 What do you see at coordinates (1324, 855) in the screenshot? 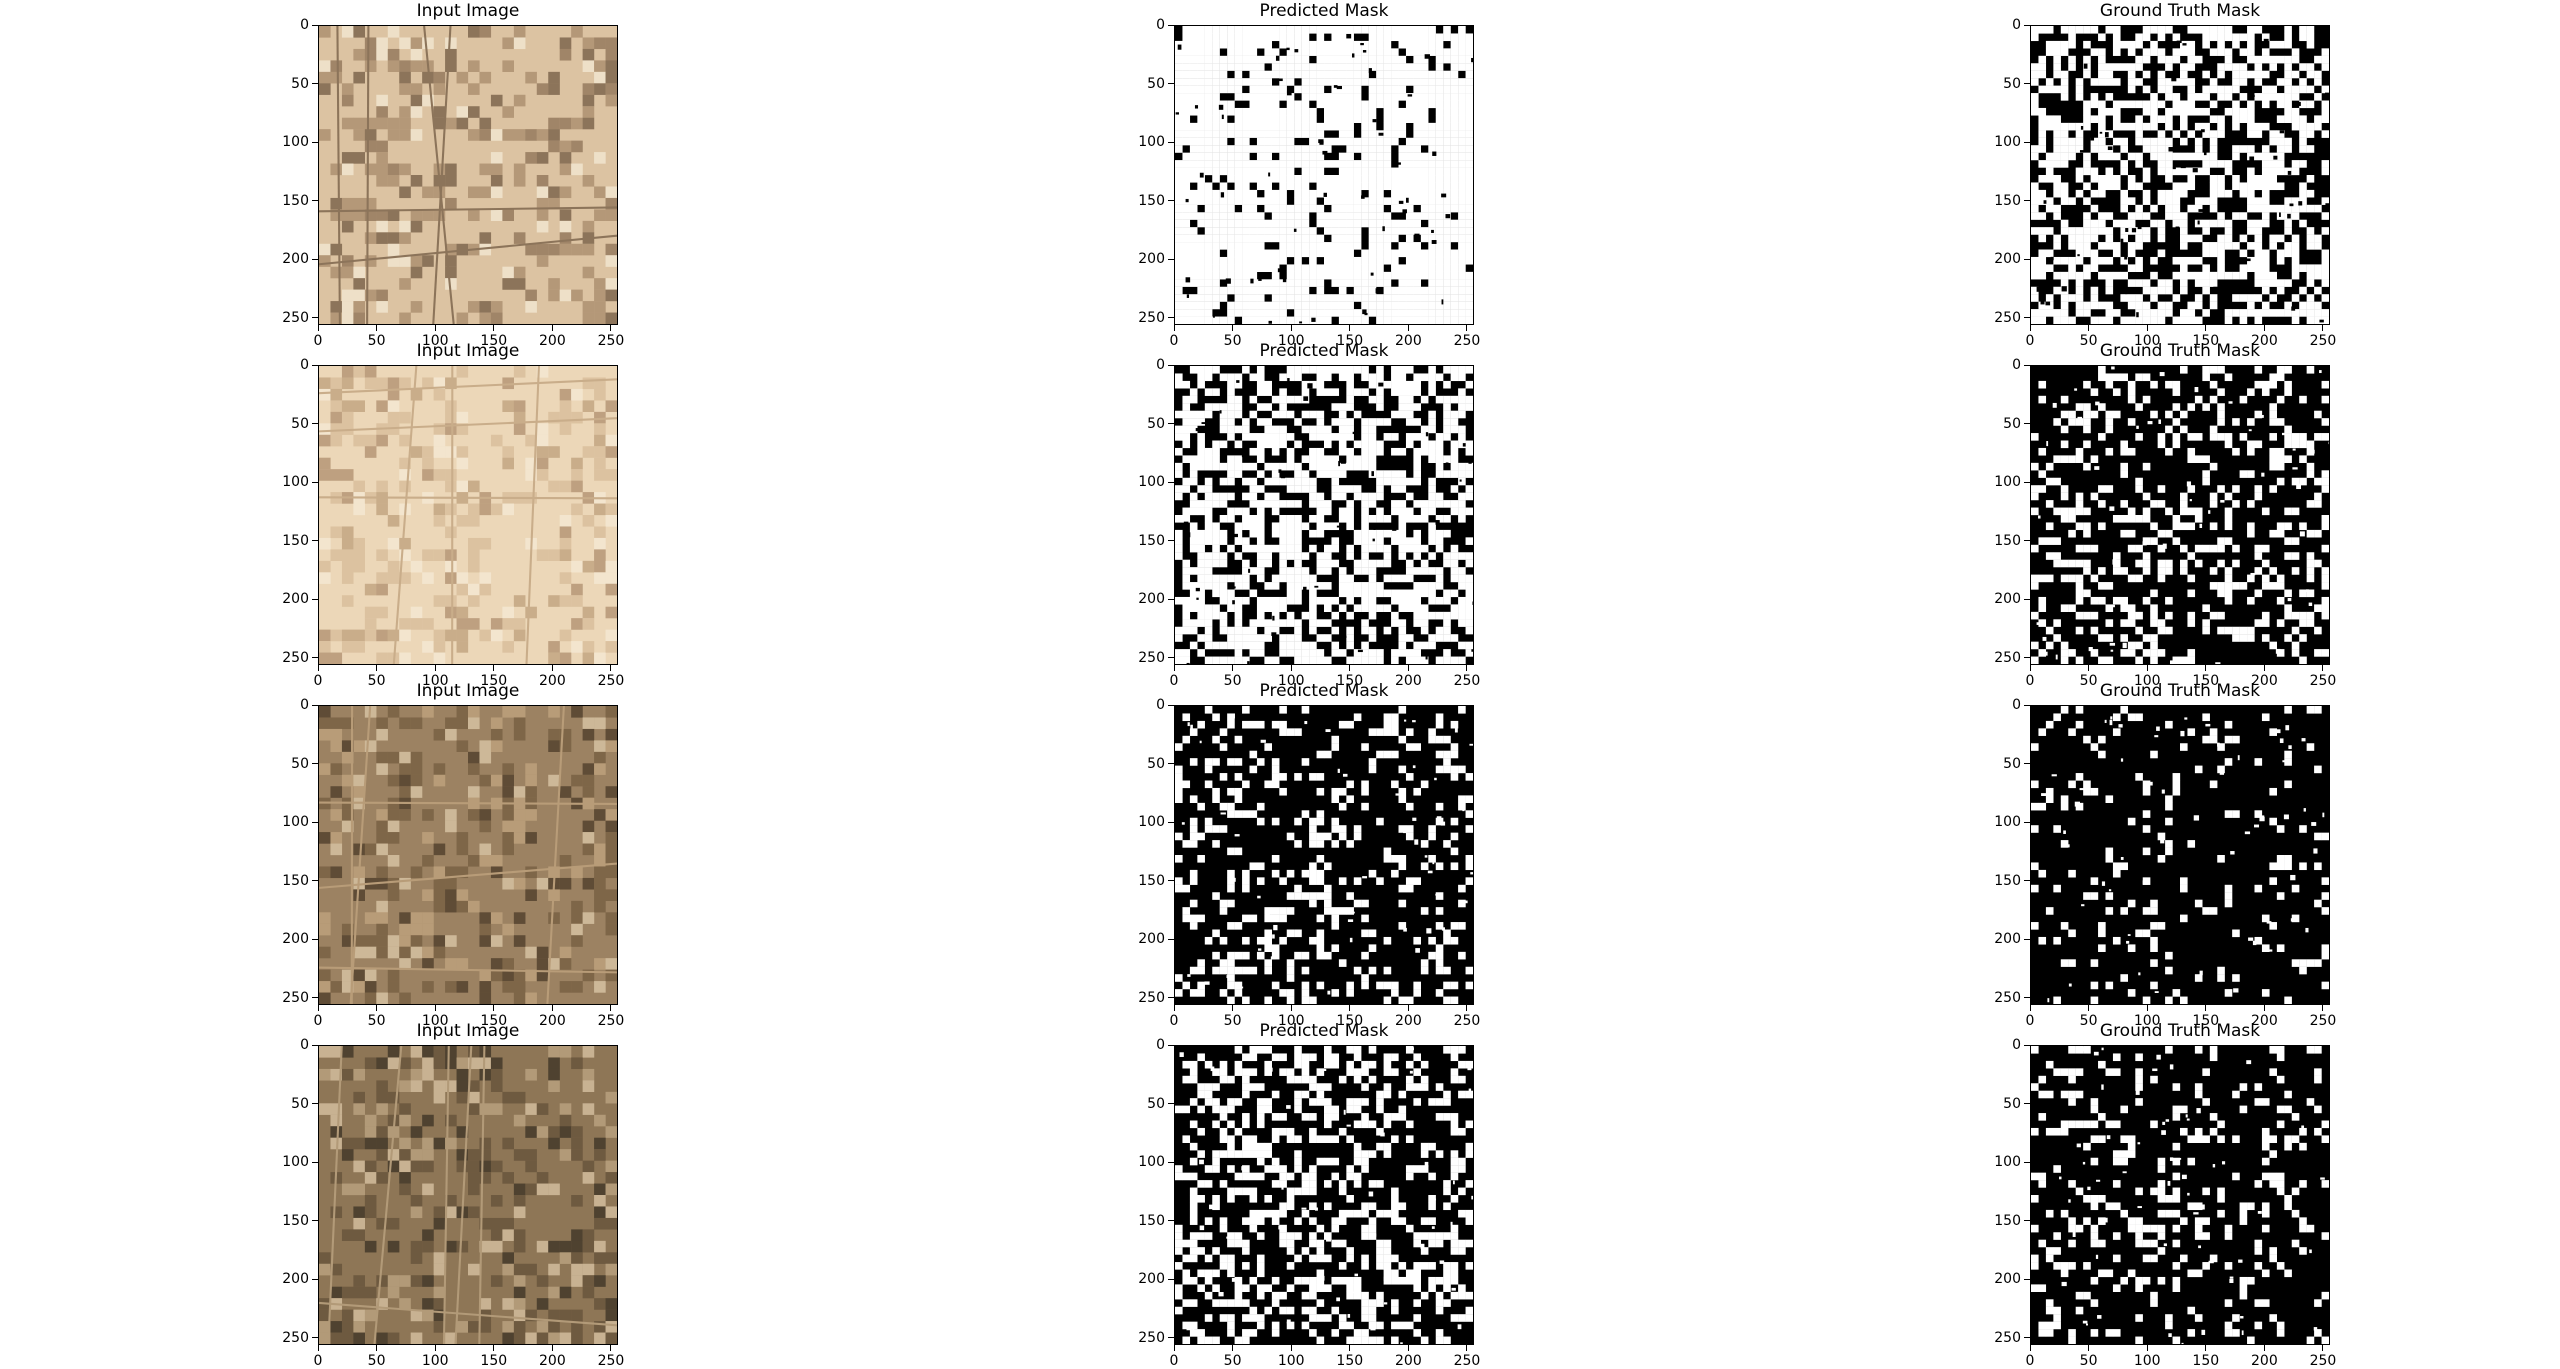
I see `mask-image` at bounding box center [1324, 855].